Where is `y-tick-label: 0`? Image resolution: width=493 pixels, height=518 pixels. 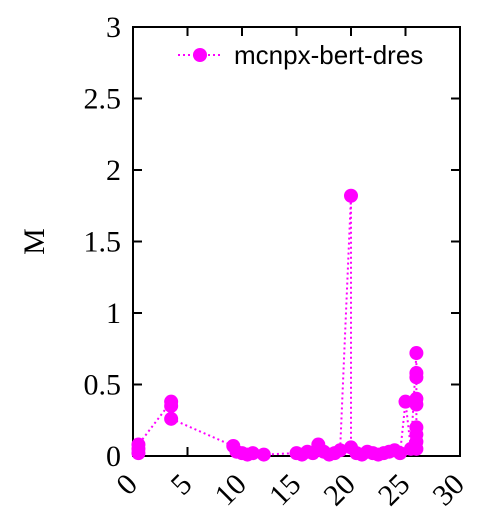 y-tick-label: 0 is located at coordinates (113, 456).